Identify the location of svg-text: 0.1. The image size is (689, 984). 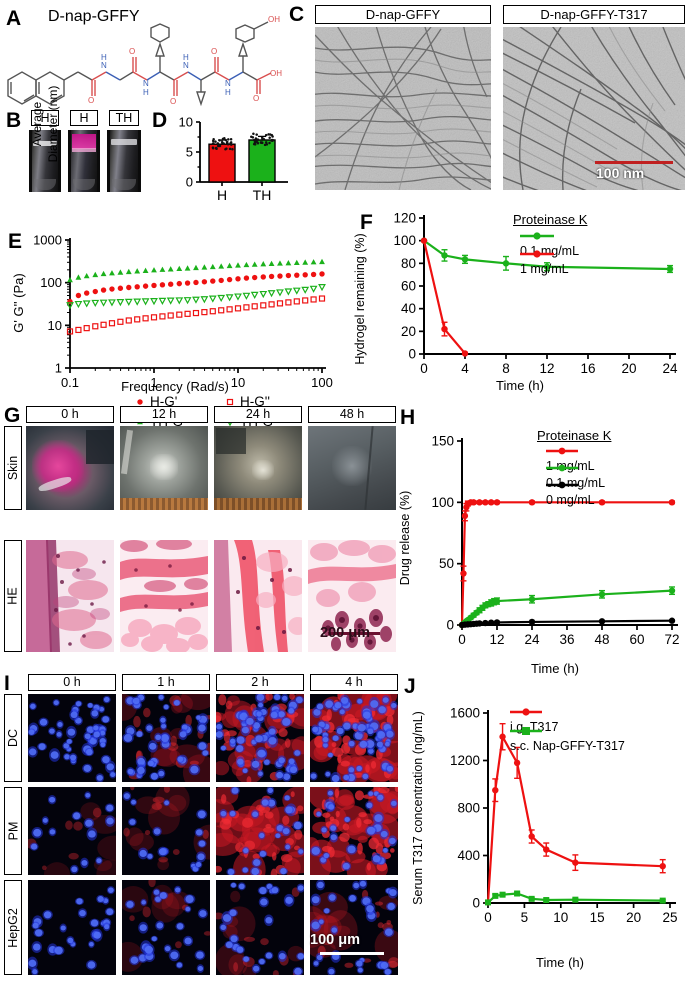
(70, 382).